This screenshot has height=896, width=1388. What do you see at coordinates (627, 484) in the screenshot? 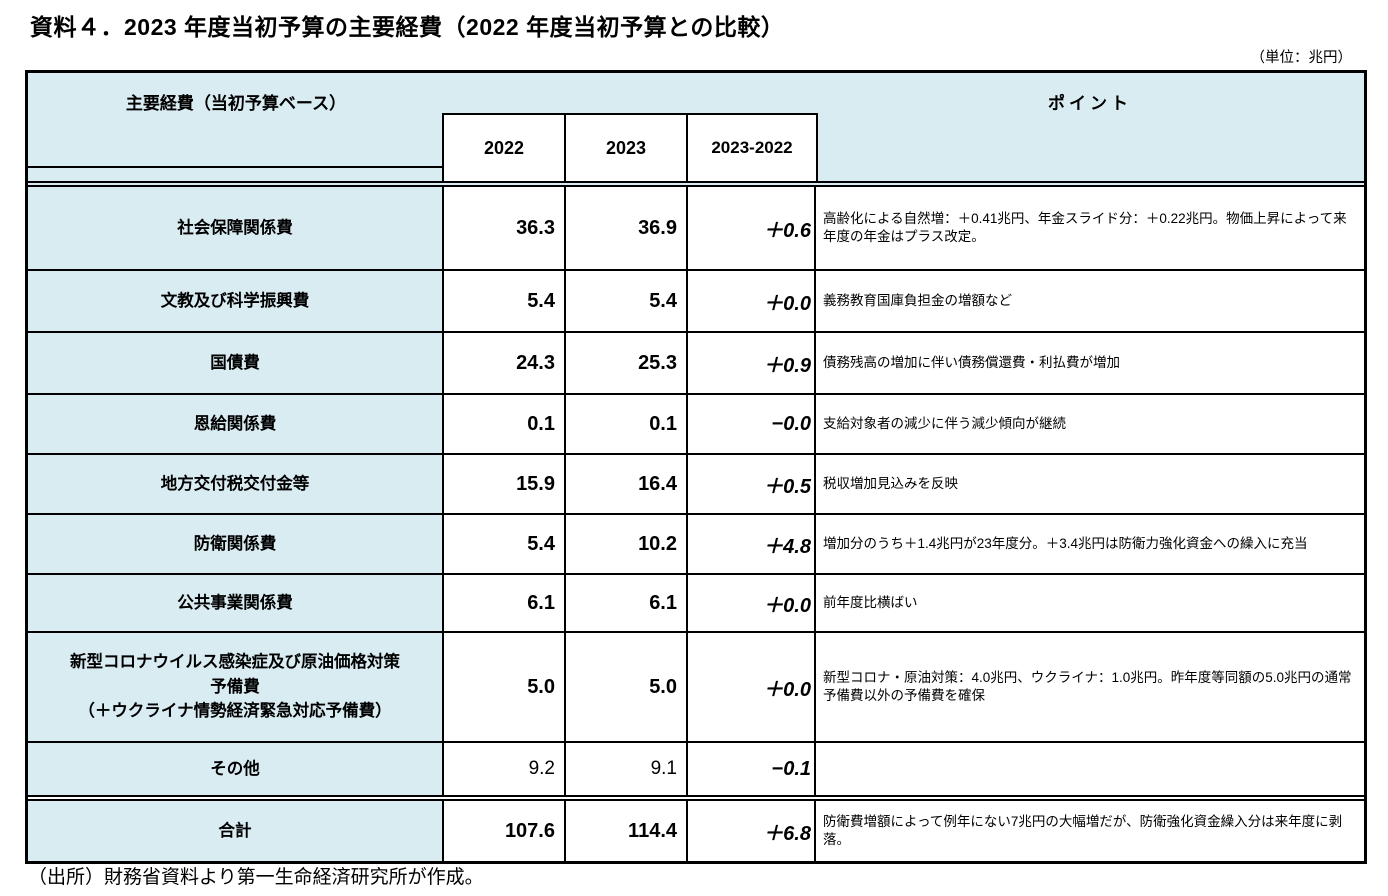
I see `value-2023: 16.4` at bounding box center [627, 484].